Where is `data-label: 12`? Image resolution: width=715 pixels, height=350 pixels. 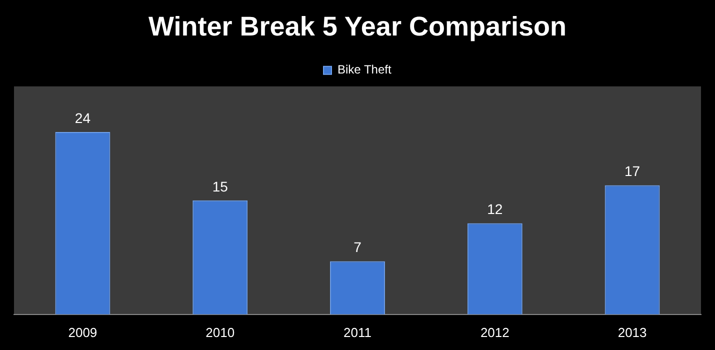
data-label: 12 is located at coordinates (495, 209).